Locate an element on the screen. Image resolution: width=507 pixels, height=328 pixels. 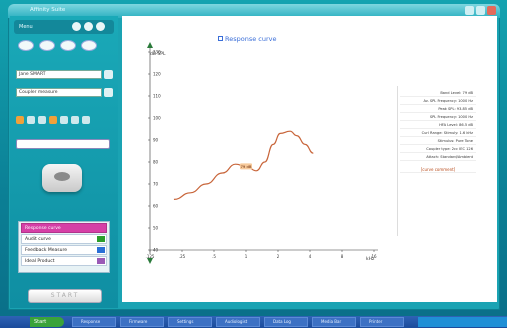
chart-title-text: Response curve is located at coordinates (251, 39).